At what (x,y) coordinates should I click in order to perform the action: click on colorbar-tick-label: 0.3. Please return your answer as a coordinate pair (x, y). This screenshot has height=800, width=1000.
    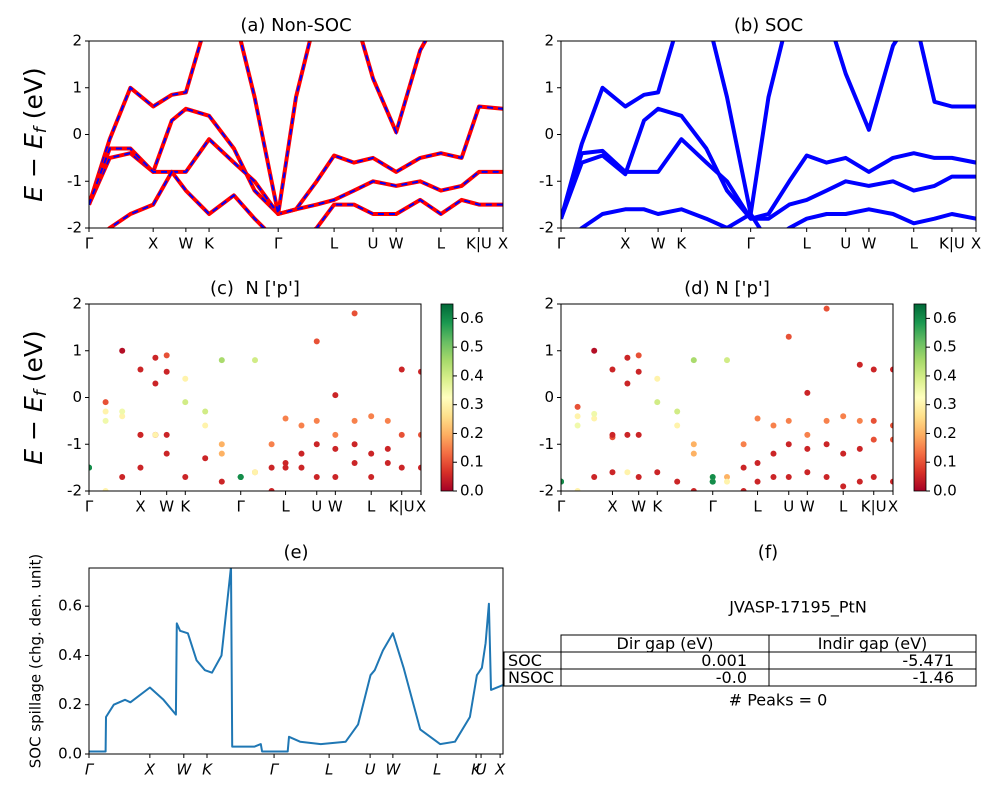
    Looking at the image, I should click on (945, 404).